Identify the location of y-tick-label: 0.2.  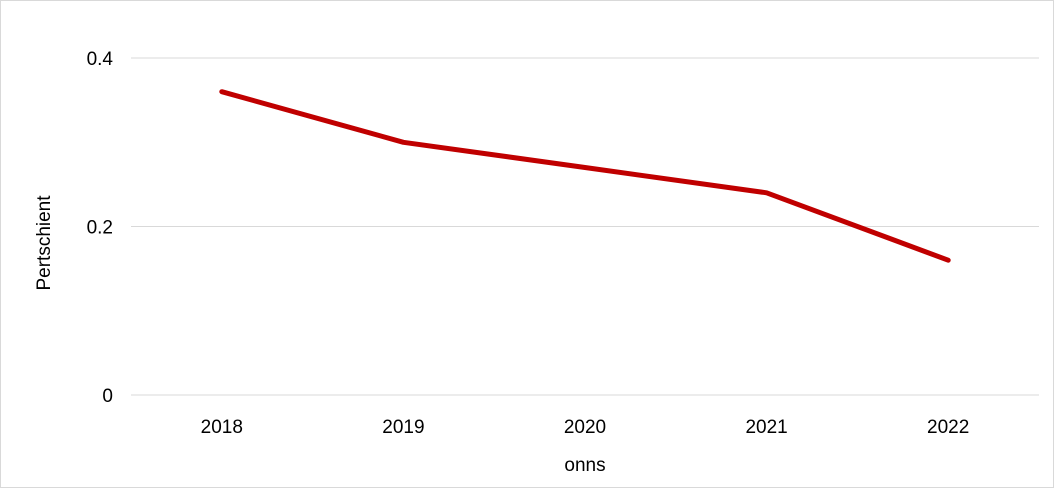
(100, 228).